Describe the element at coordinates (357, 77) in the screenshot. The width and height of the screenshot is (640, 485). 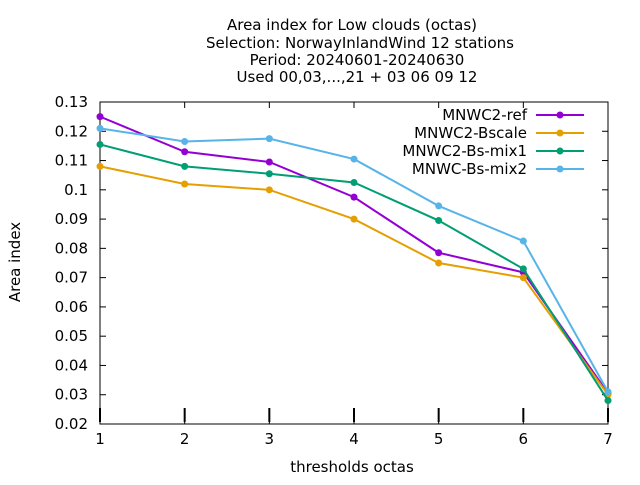
I see `title-line-4: Used 00,03,...,21 + 03 06 09 12` at that location.